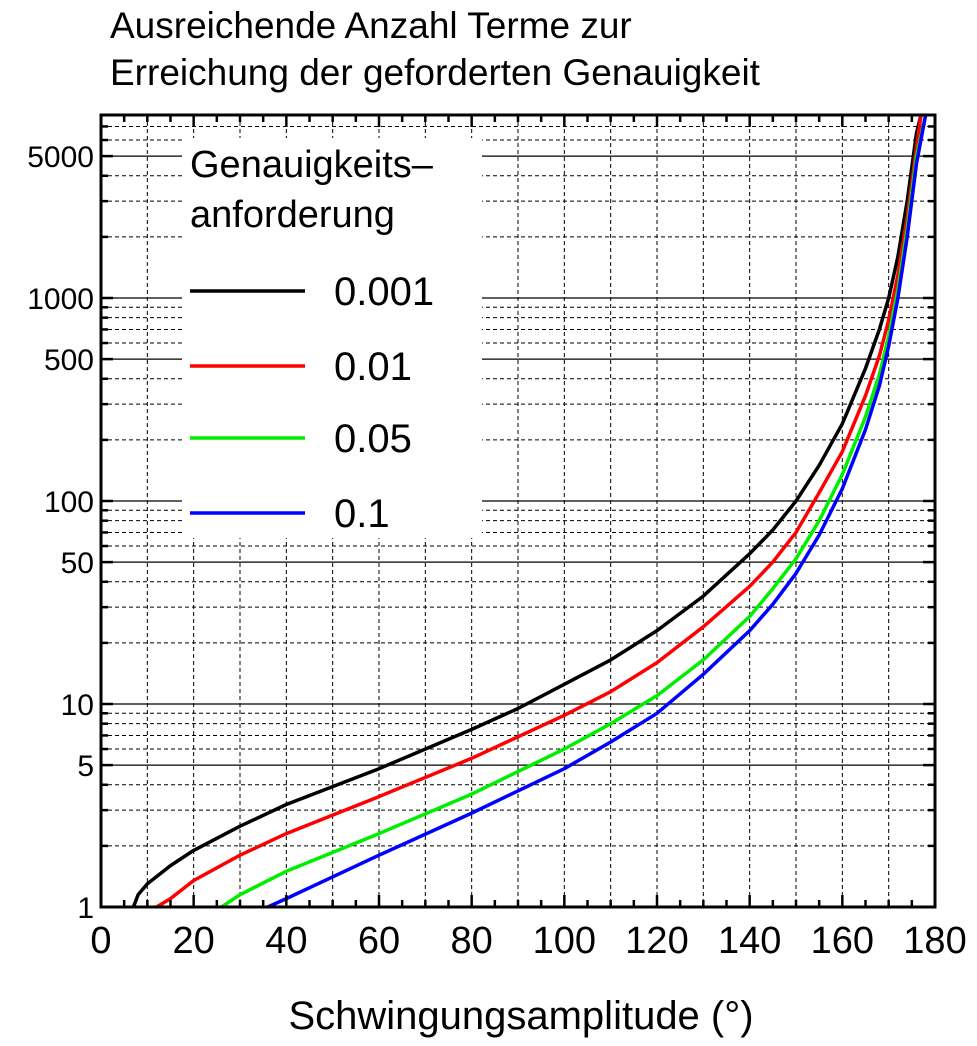 This screenshot has width=977, height=1046. Describe the element at coordinates (656, 941) in the screenshot. I see `x-tick-label: 120` at that location.